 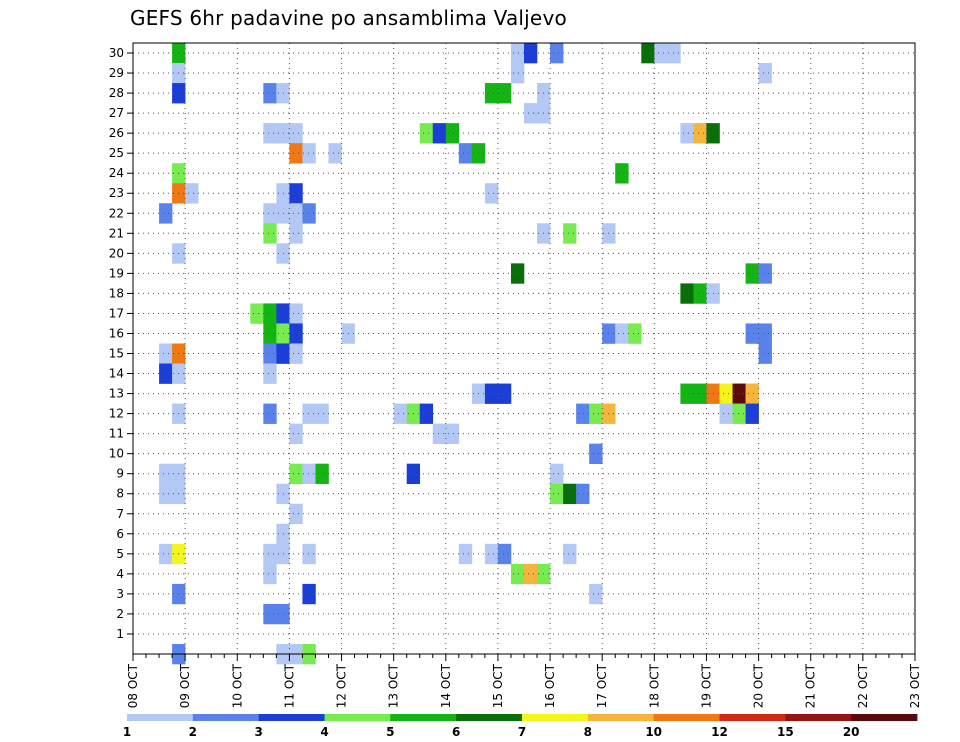 What do you see at coordinates (116, 374) in the screenshot?
I see `y-tick-label: 14` at bounding box center [116, 374].